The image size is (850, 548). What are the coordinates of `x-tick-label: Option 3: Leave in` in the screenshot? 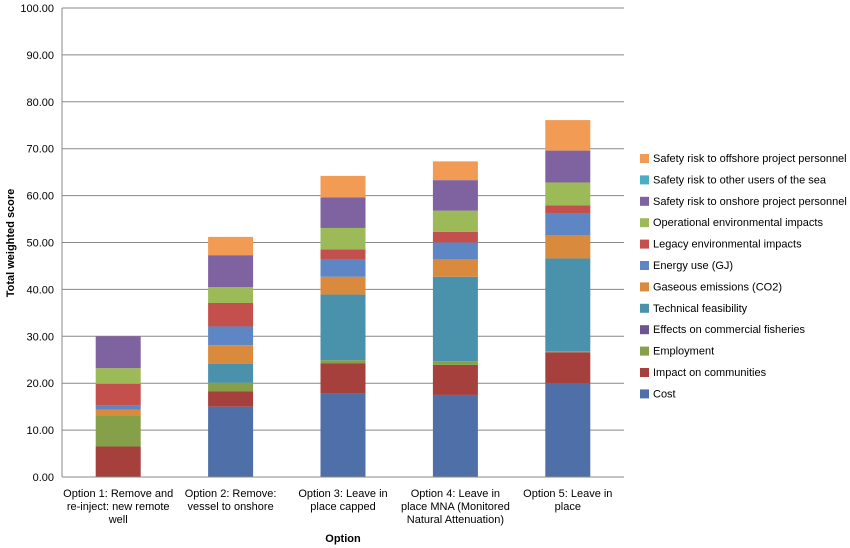 It's located at (342, 494).